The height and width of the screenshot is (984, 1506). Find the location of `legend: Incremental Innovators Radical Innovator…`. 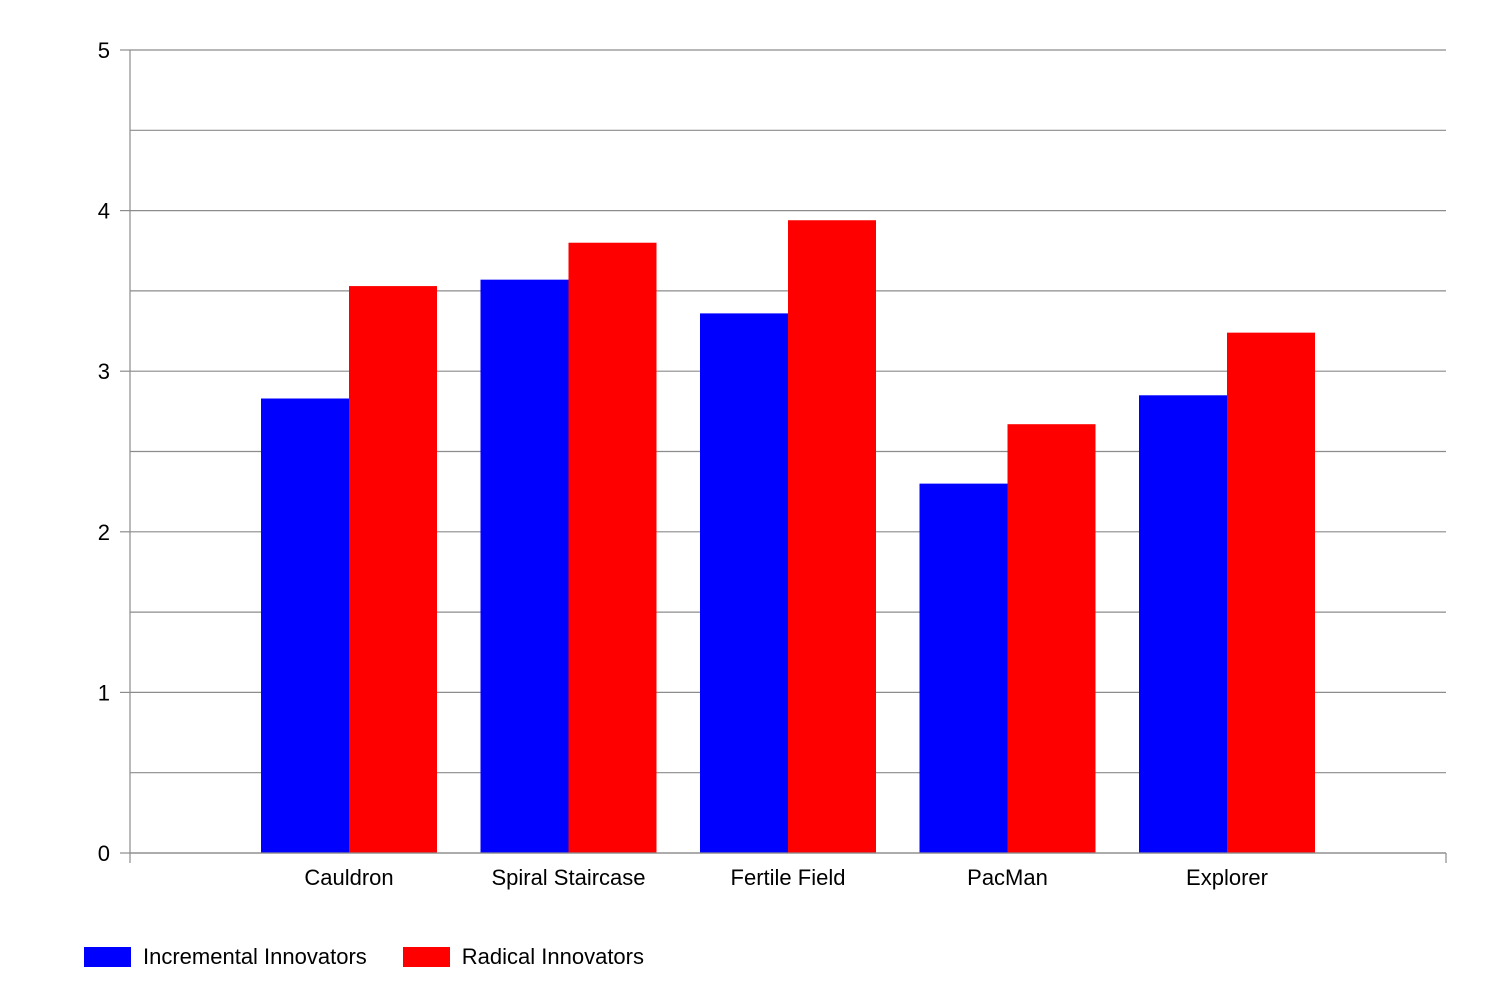

legend: Incremental Innovators Radical Innovator… is located at coordinates (382, 957).